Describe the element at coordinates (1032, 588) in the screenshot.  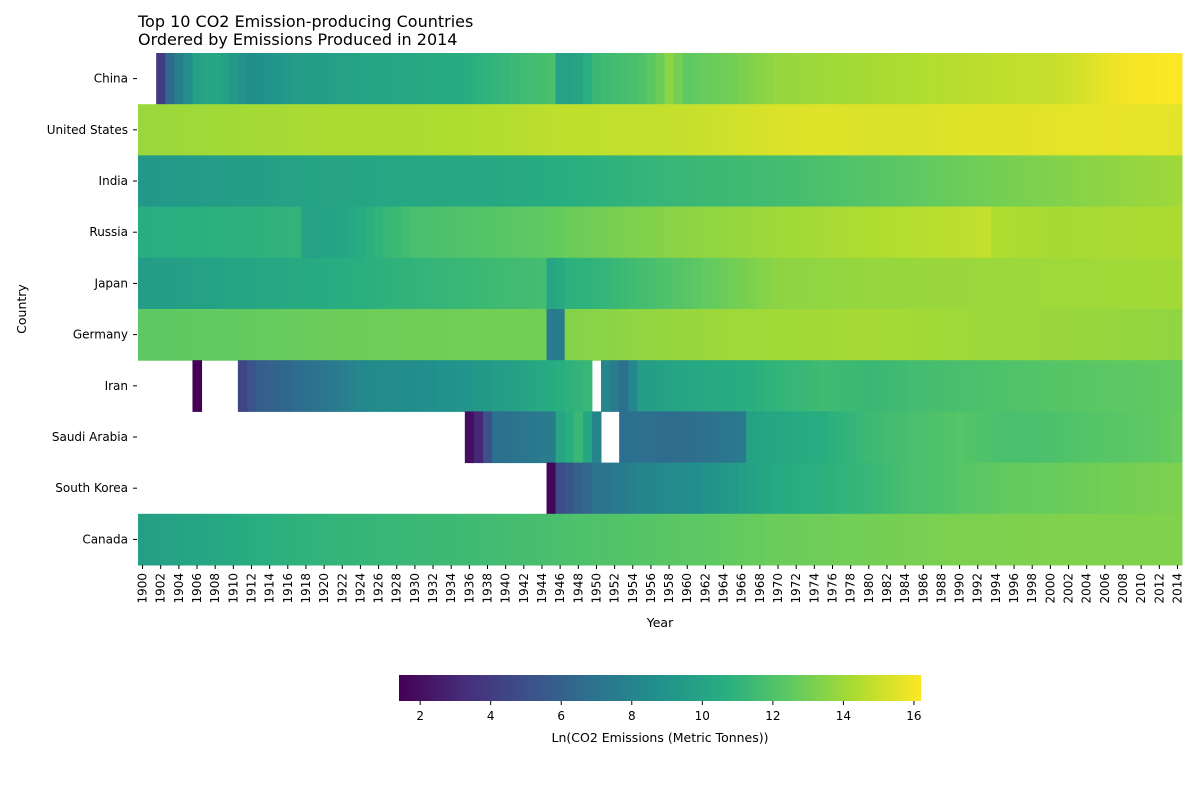
I see `x-tick-label: 1998` at that location.